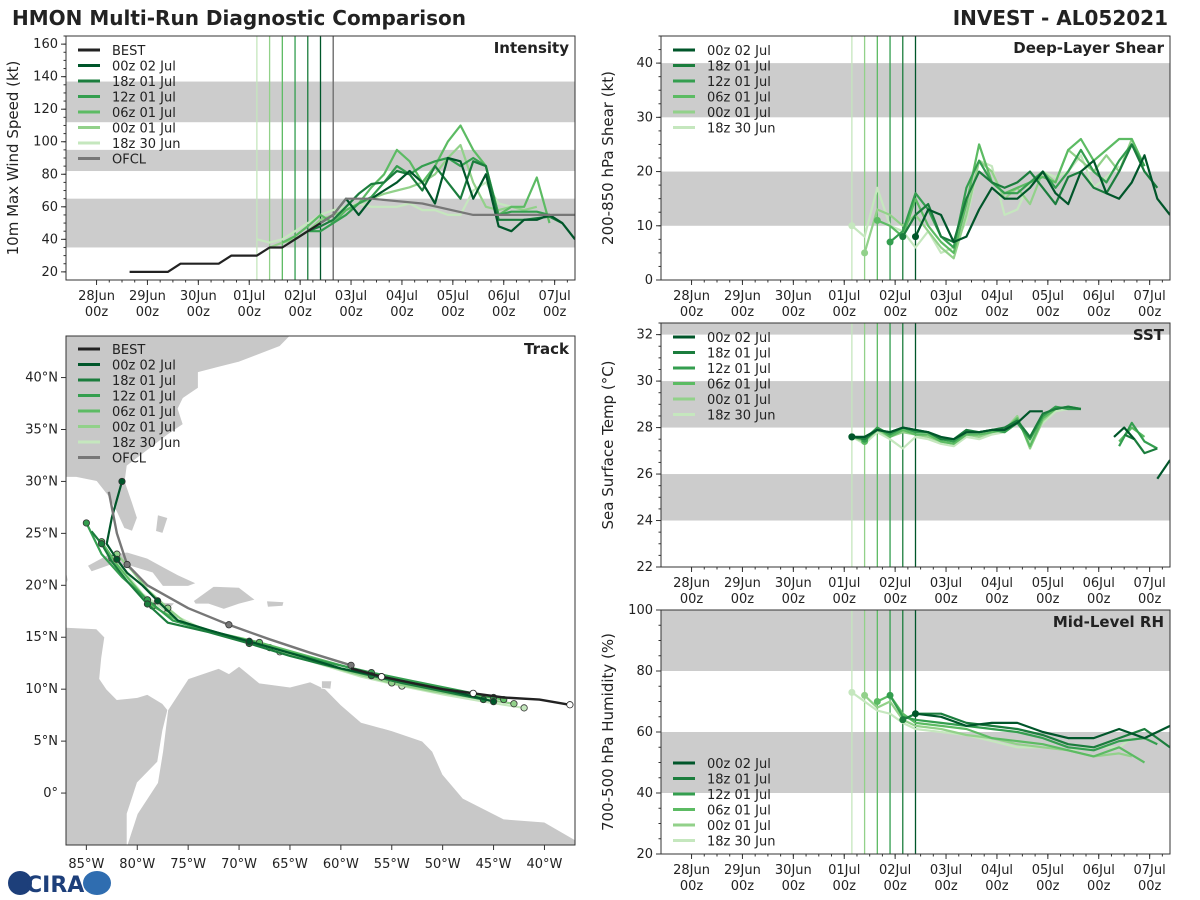 This screenshot has height=900, width=1200. Describe the element at coordinates (741, 129) in the screenshot. I see `shear-legend-label: 18z 30 Jun` at that location.